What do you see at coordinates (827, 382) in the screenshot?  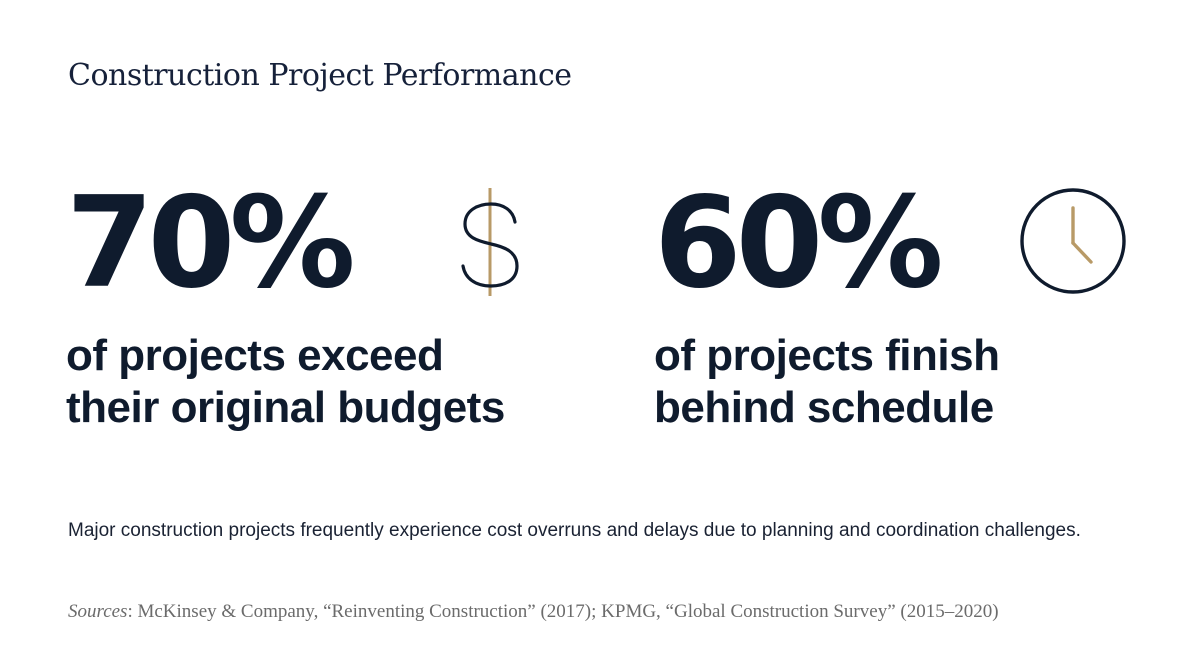 I see `stat-schedule-caption: of projects finish behind schedule` at bounding box center [827, 382].